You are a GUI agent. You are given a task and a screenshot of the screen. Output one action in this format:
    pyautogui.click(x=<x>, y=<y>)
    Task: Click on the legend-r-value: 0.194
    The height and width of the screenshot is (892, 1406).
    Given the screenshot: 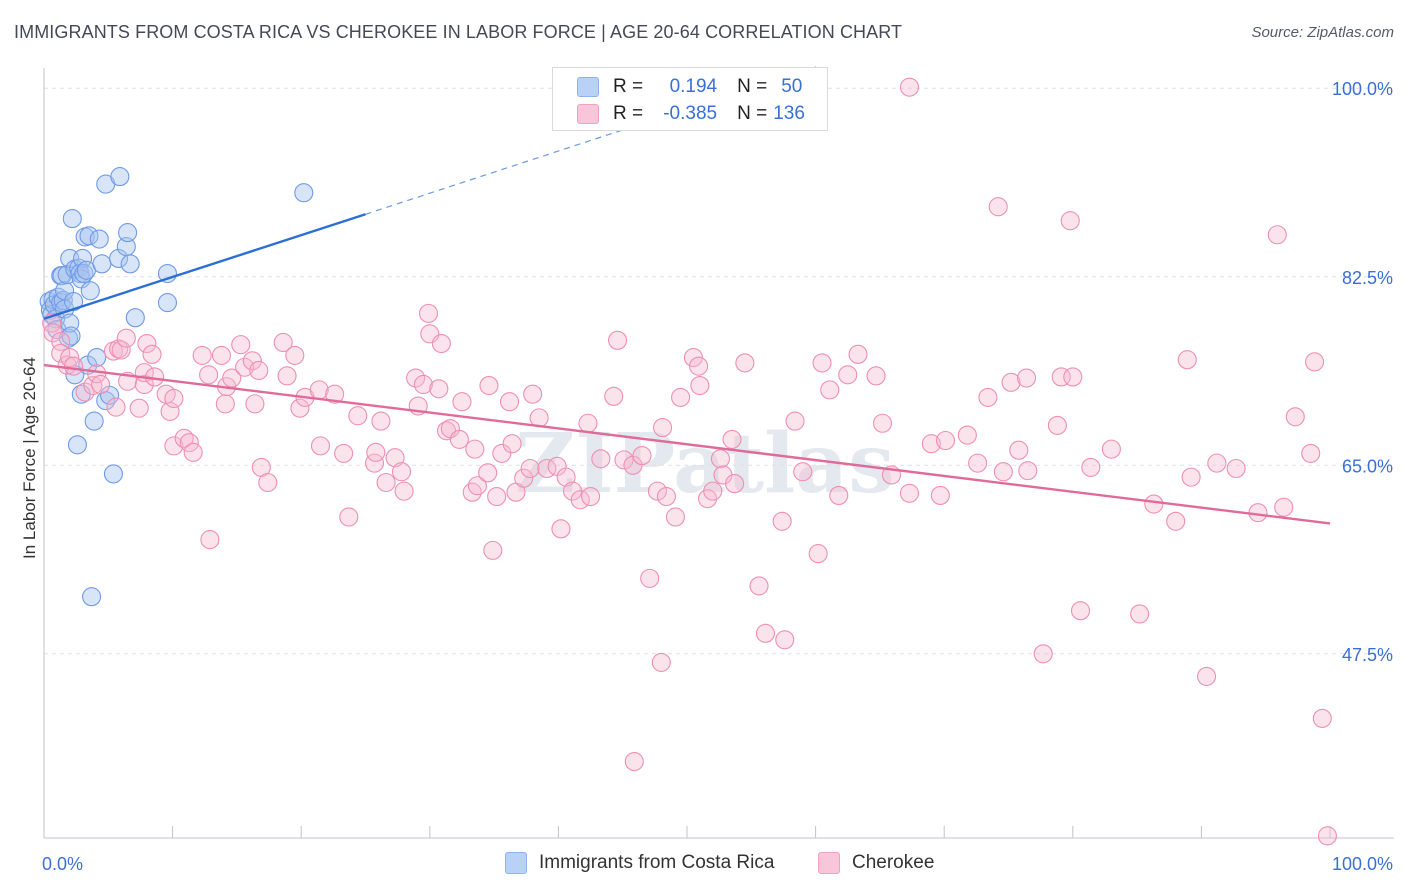 What is the action you would take?
    pyautogui.click(x=693, y=86)
    